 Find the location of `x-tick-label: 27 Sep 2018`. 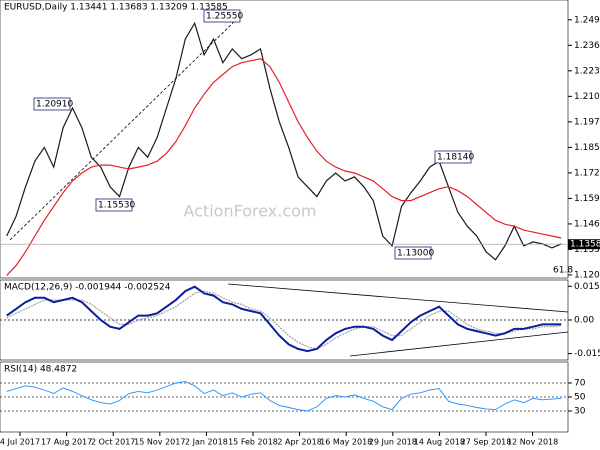

x-tick-label: 27 Sep 2018 is located at coordinates (486, 442).